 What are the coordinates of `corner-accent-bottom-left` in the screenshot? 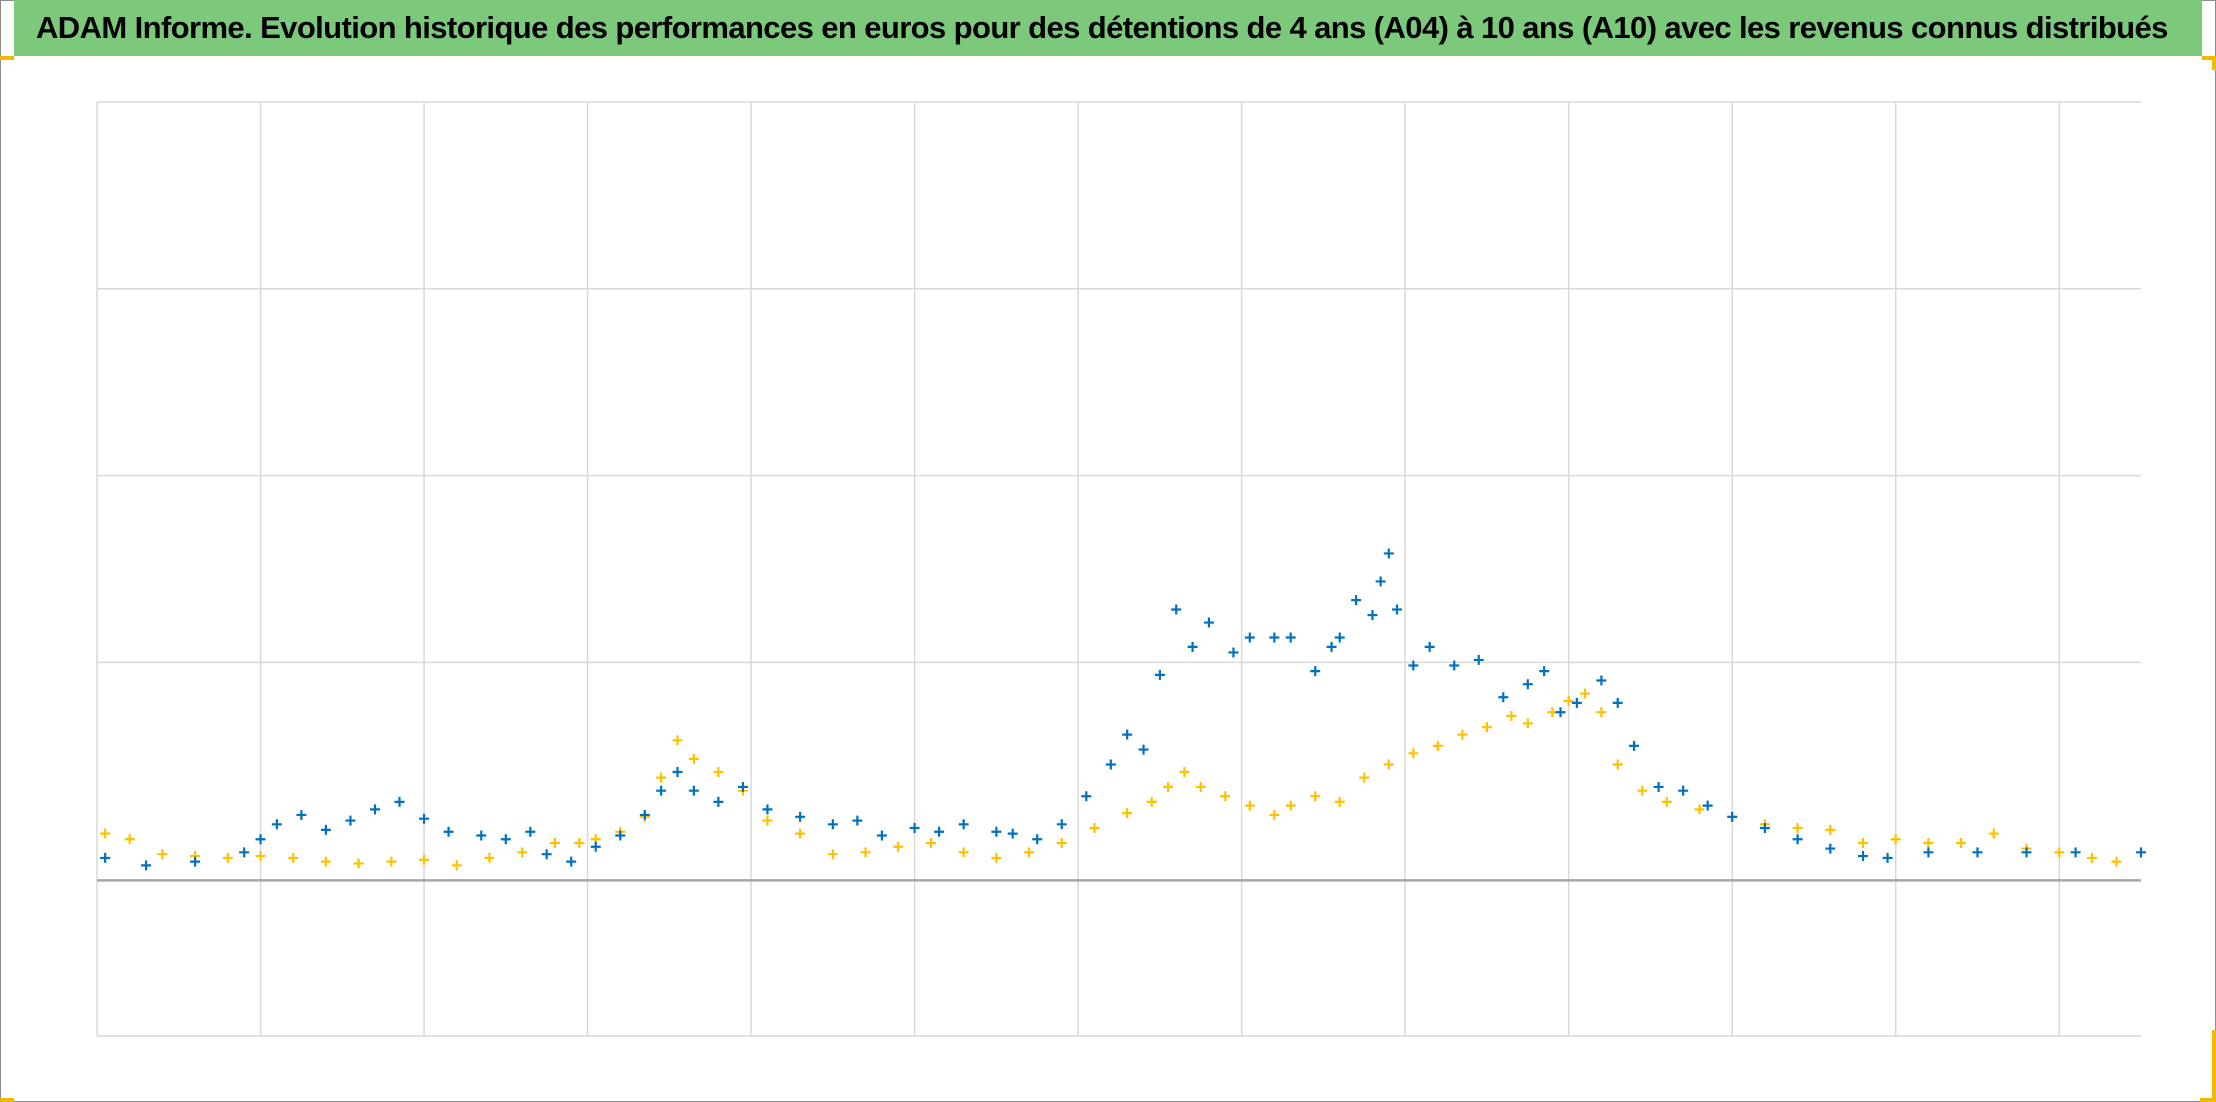 It's located at (7, 1100).